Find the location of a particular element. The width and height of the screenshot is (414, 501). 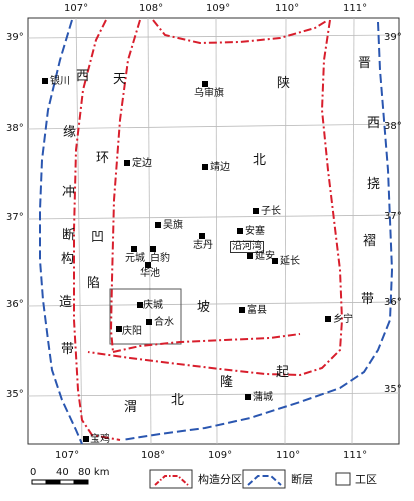

scale-bar is located at coordinates (60, 482).